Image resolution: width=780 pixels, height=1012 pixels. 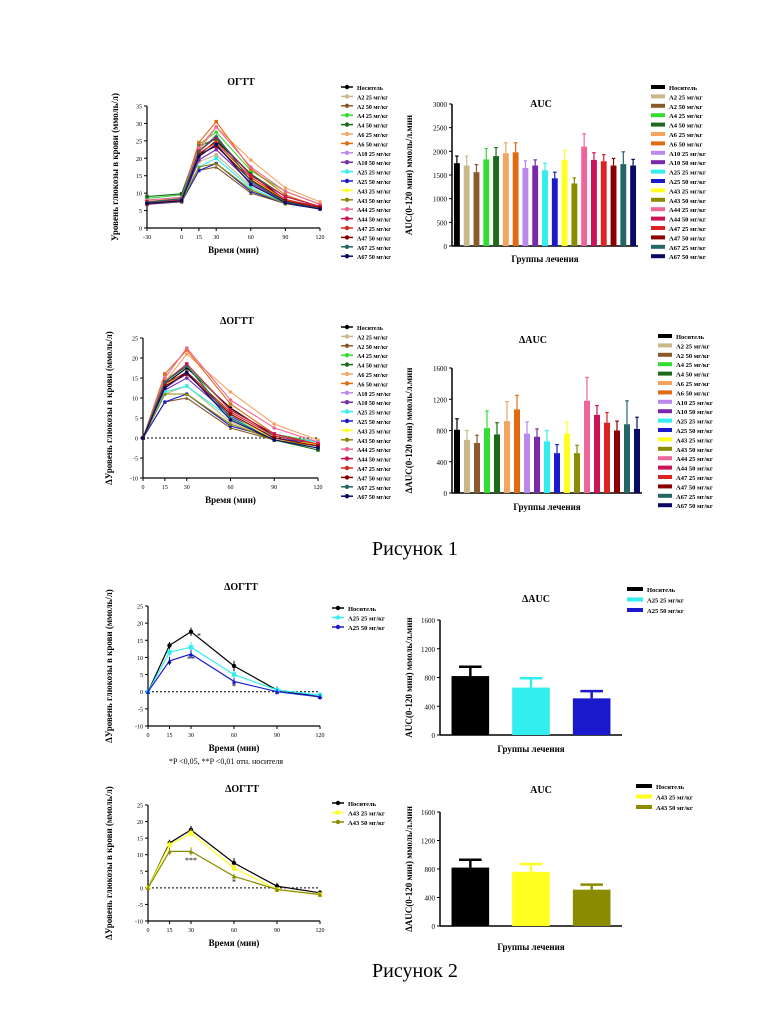 What do you see at coordinates (434, 736) in the screenshot?
I see `y-tick-label: 0` at bounding box center [434, 736].